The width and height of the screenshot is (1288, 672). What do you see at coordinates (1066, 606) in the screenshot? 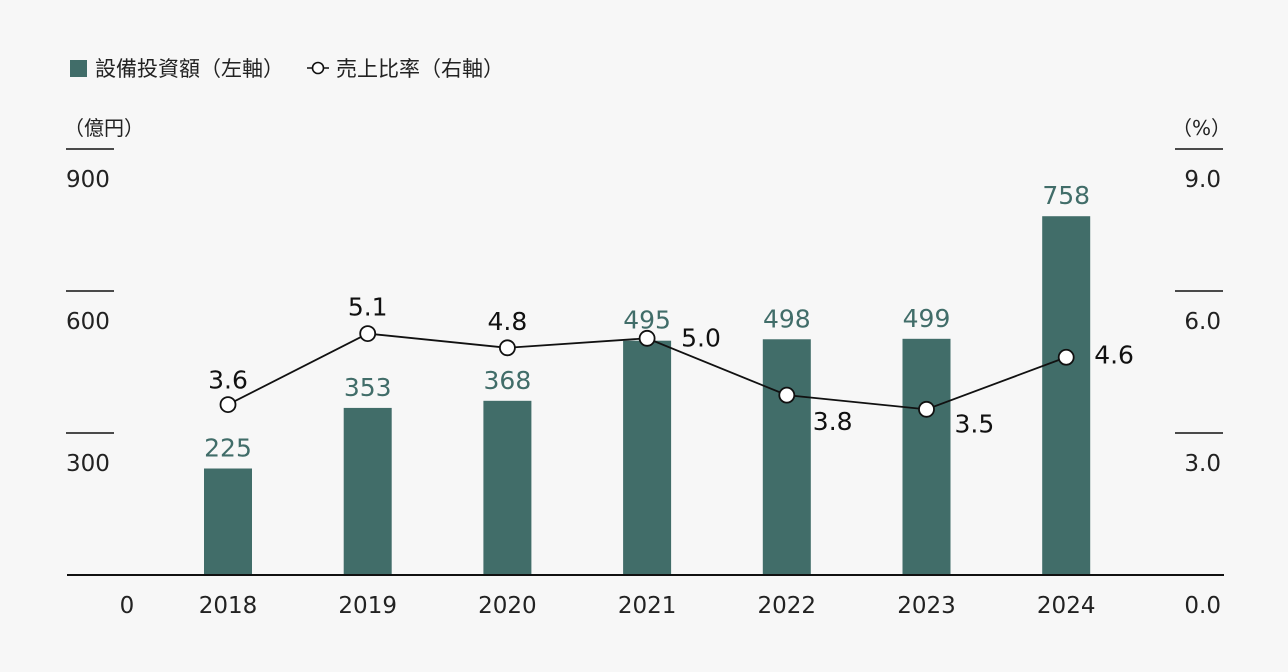
I see `x-axis-tick-label: 2024` at bounding box center [1066, 606].